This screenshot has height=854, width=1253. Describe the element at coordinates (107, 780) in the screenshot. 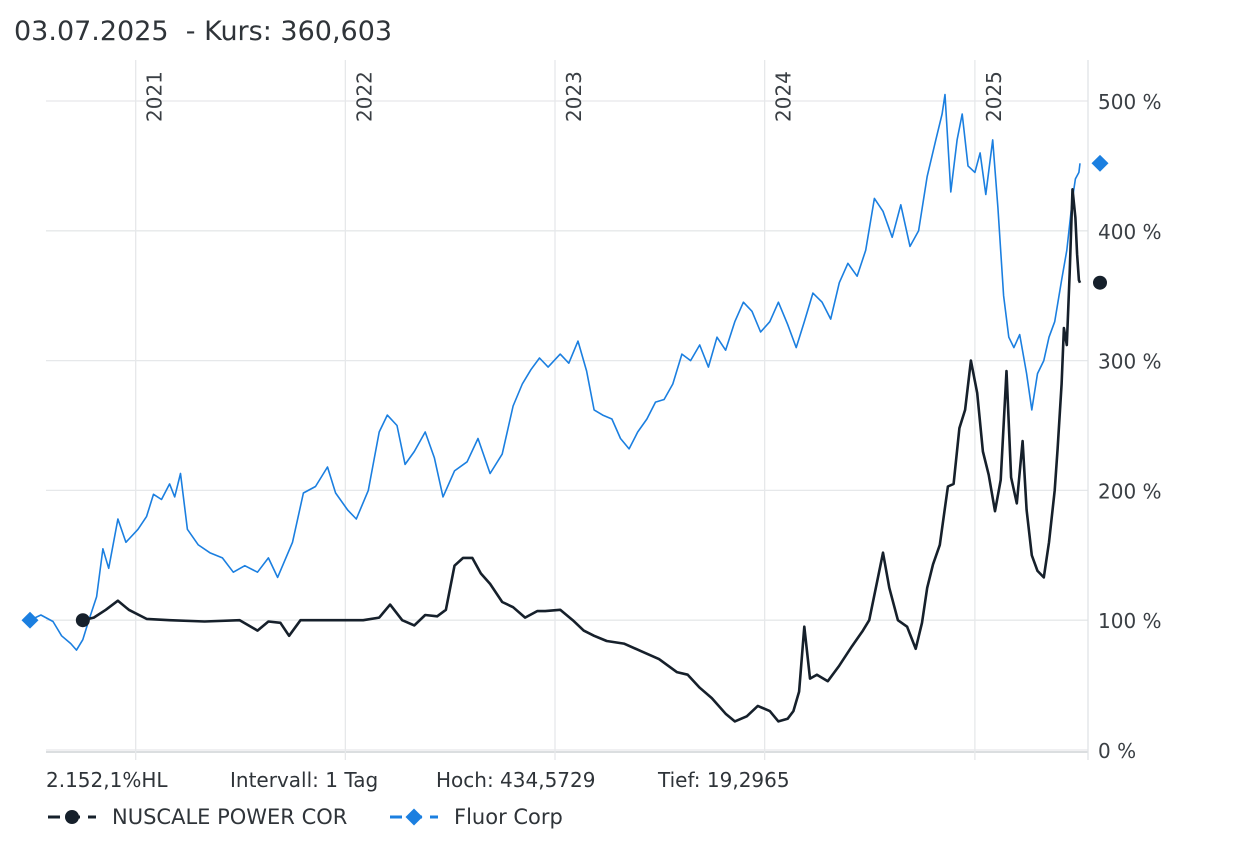

I see `stat-change: 2.152,1%HL` at that location.